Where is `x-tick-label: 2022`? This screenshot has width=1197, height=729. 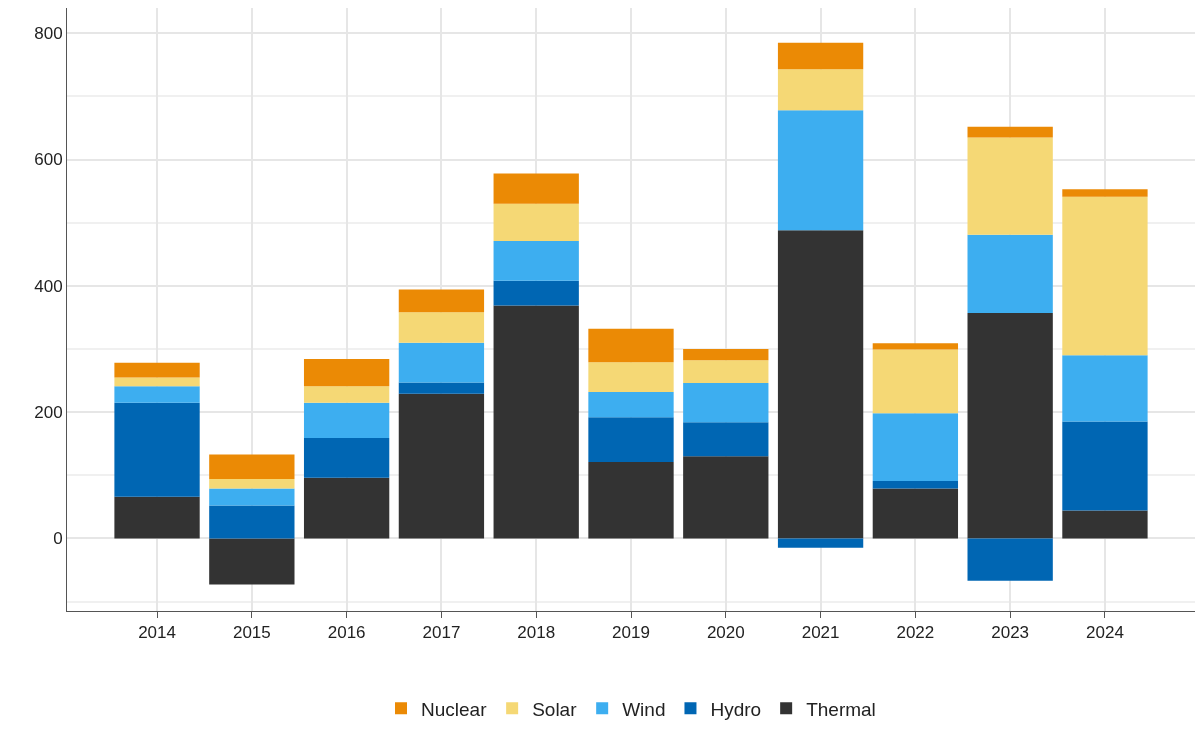 x-tick-label: 2022 is located at coordinates (915, 633).